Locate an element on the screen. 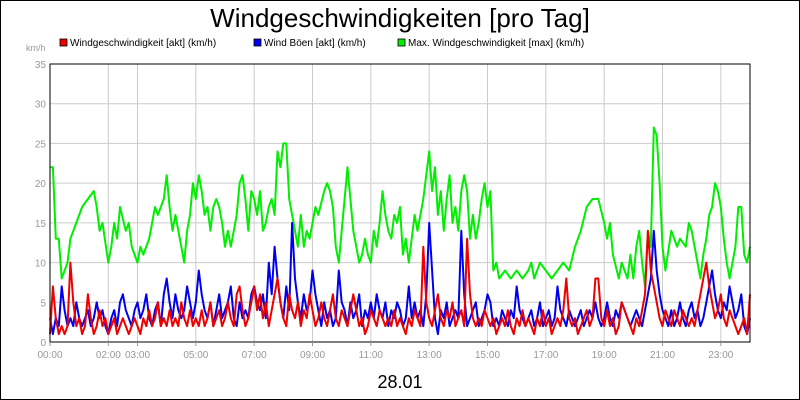 This screenshot has height=400, width=800. y-axis-unit: km/h is located at coordinates (36, 48).